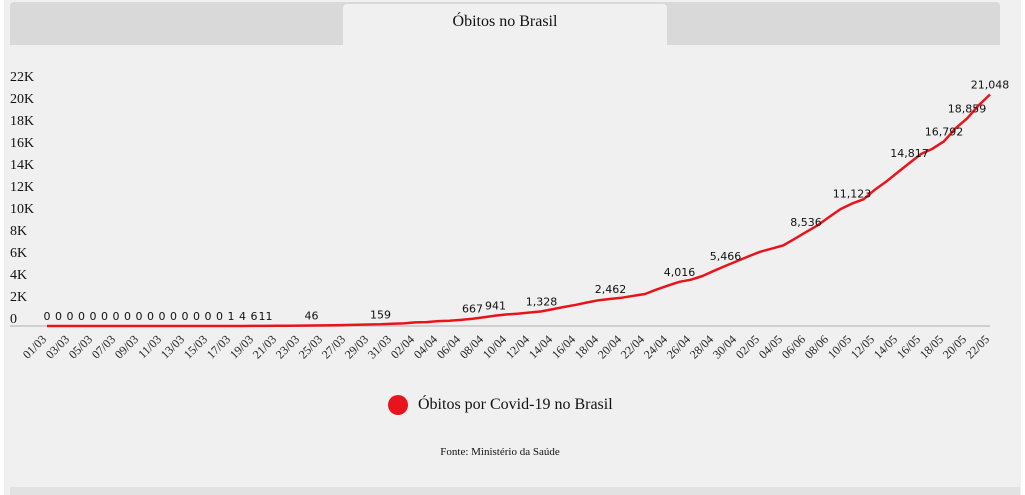 The image size is (1025, 495). What do you see at coordinates (747, 346) in the screenshot?
I see `x-tick-label: 02/05` at bounding box center [747, 346].